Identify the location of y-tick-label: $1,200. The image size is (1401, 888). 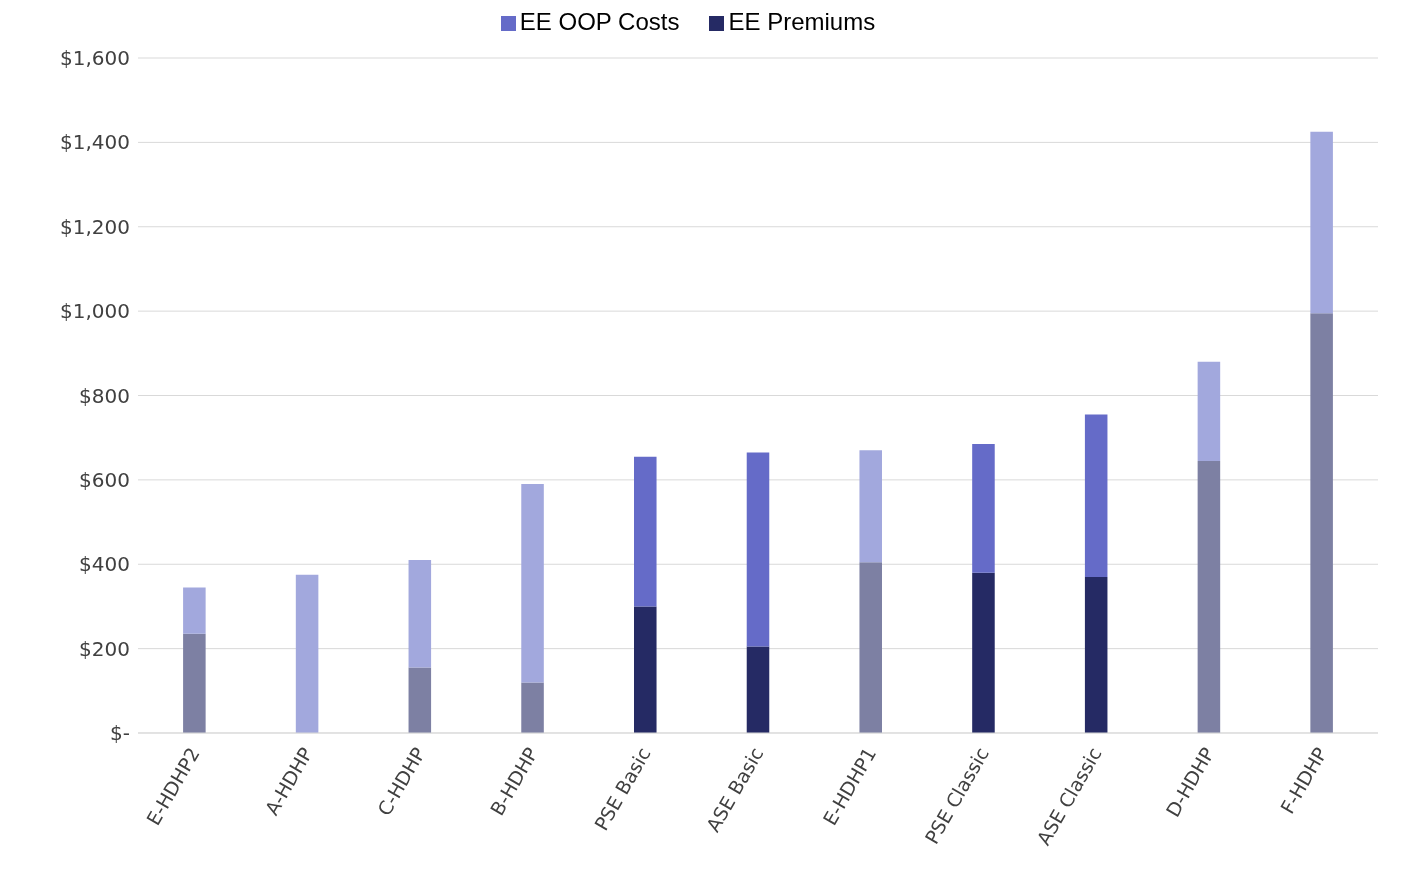
(95, 226).